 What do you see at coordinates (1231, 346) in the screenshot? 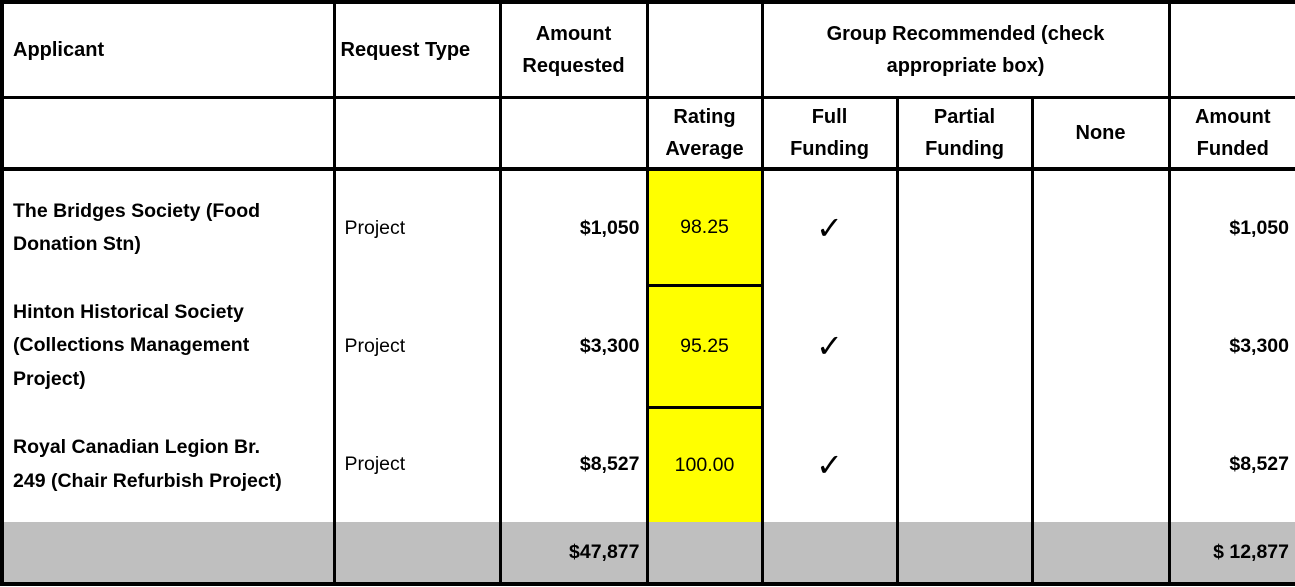
I see `amount-funded-cell: $3,300` at bounding box center [1231, 346].